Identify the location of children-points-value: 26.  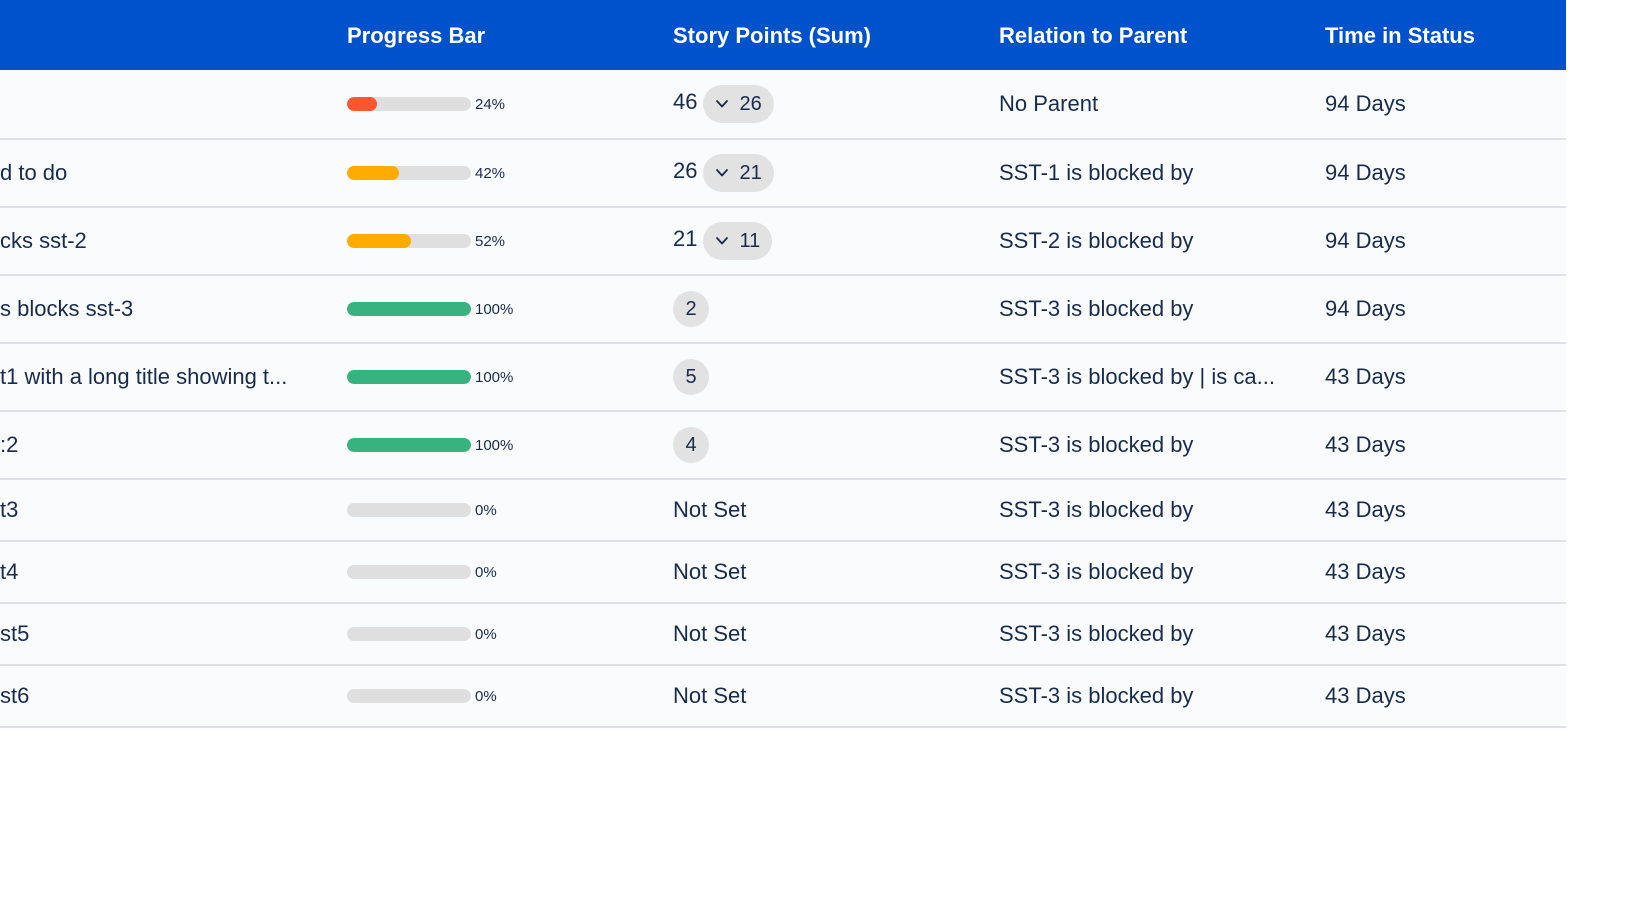
(750, 103).